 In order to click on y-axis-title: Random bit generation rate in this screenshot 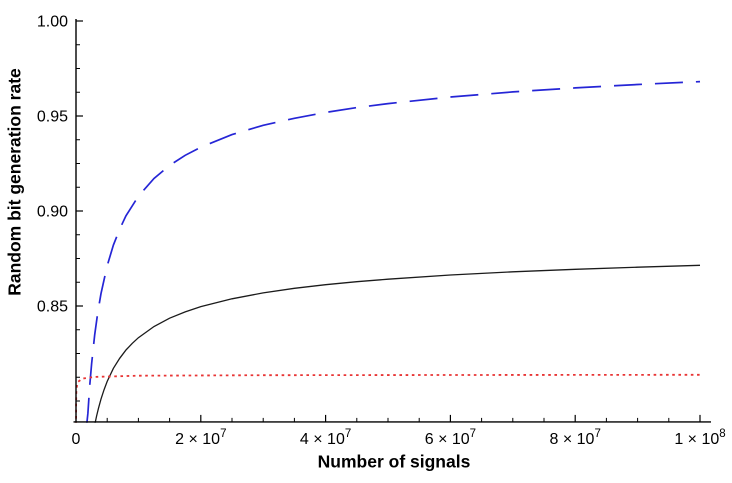, I will do `click(14, 182)`.